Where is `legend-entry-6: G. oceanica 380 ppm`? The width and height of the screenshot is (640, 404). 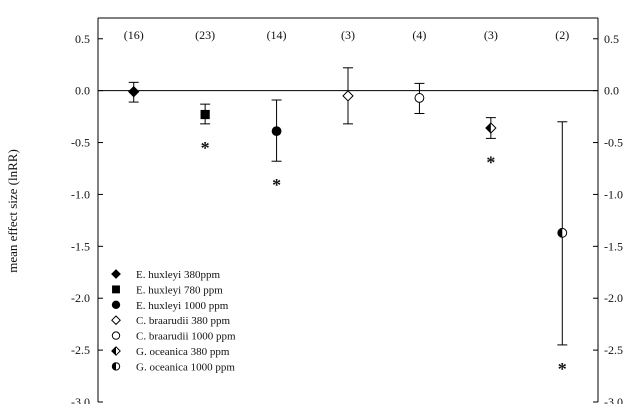 legend-entry-6: G. oceanica 380 ppm is located at coordinates (170, 352).